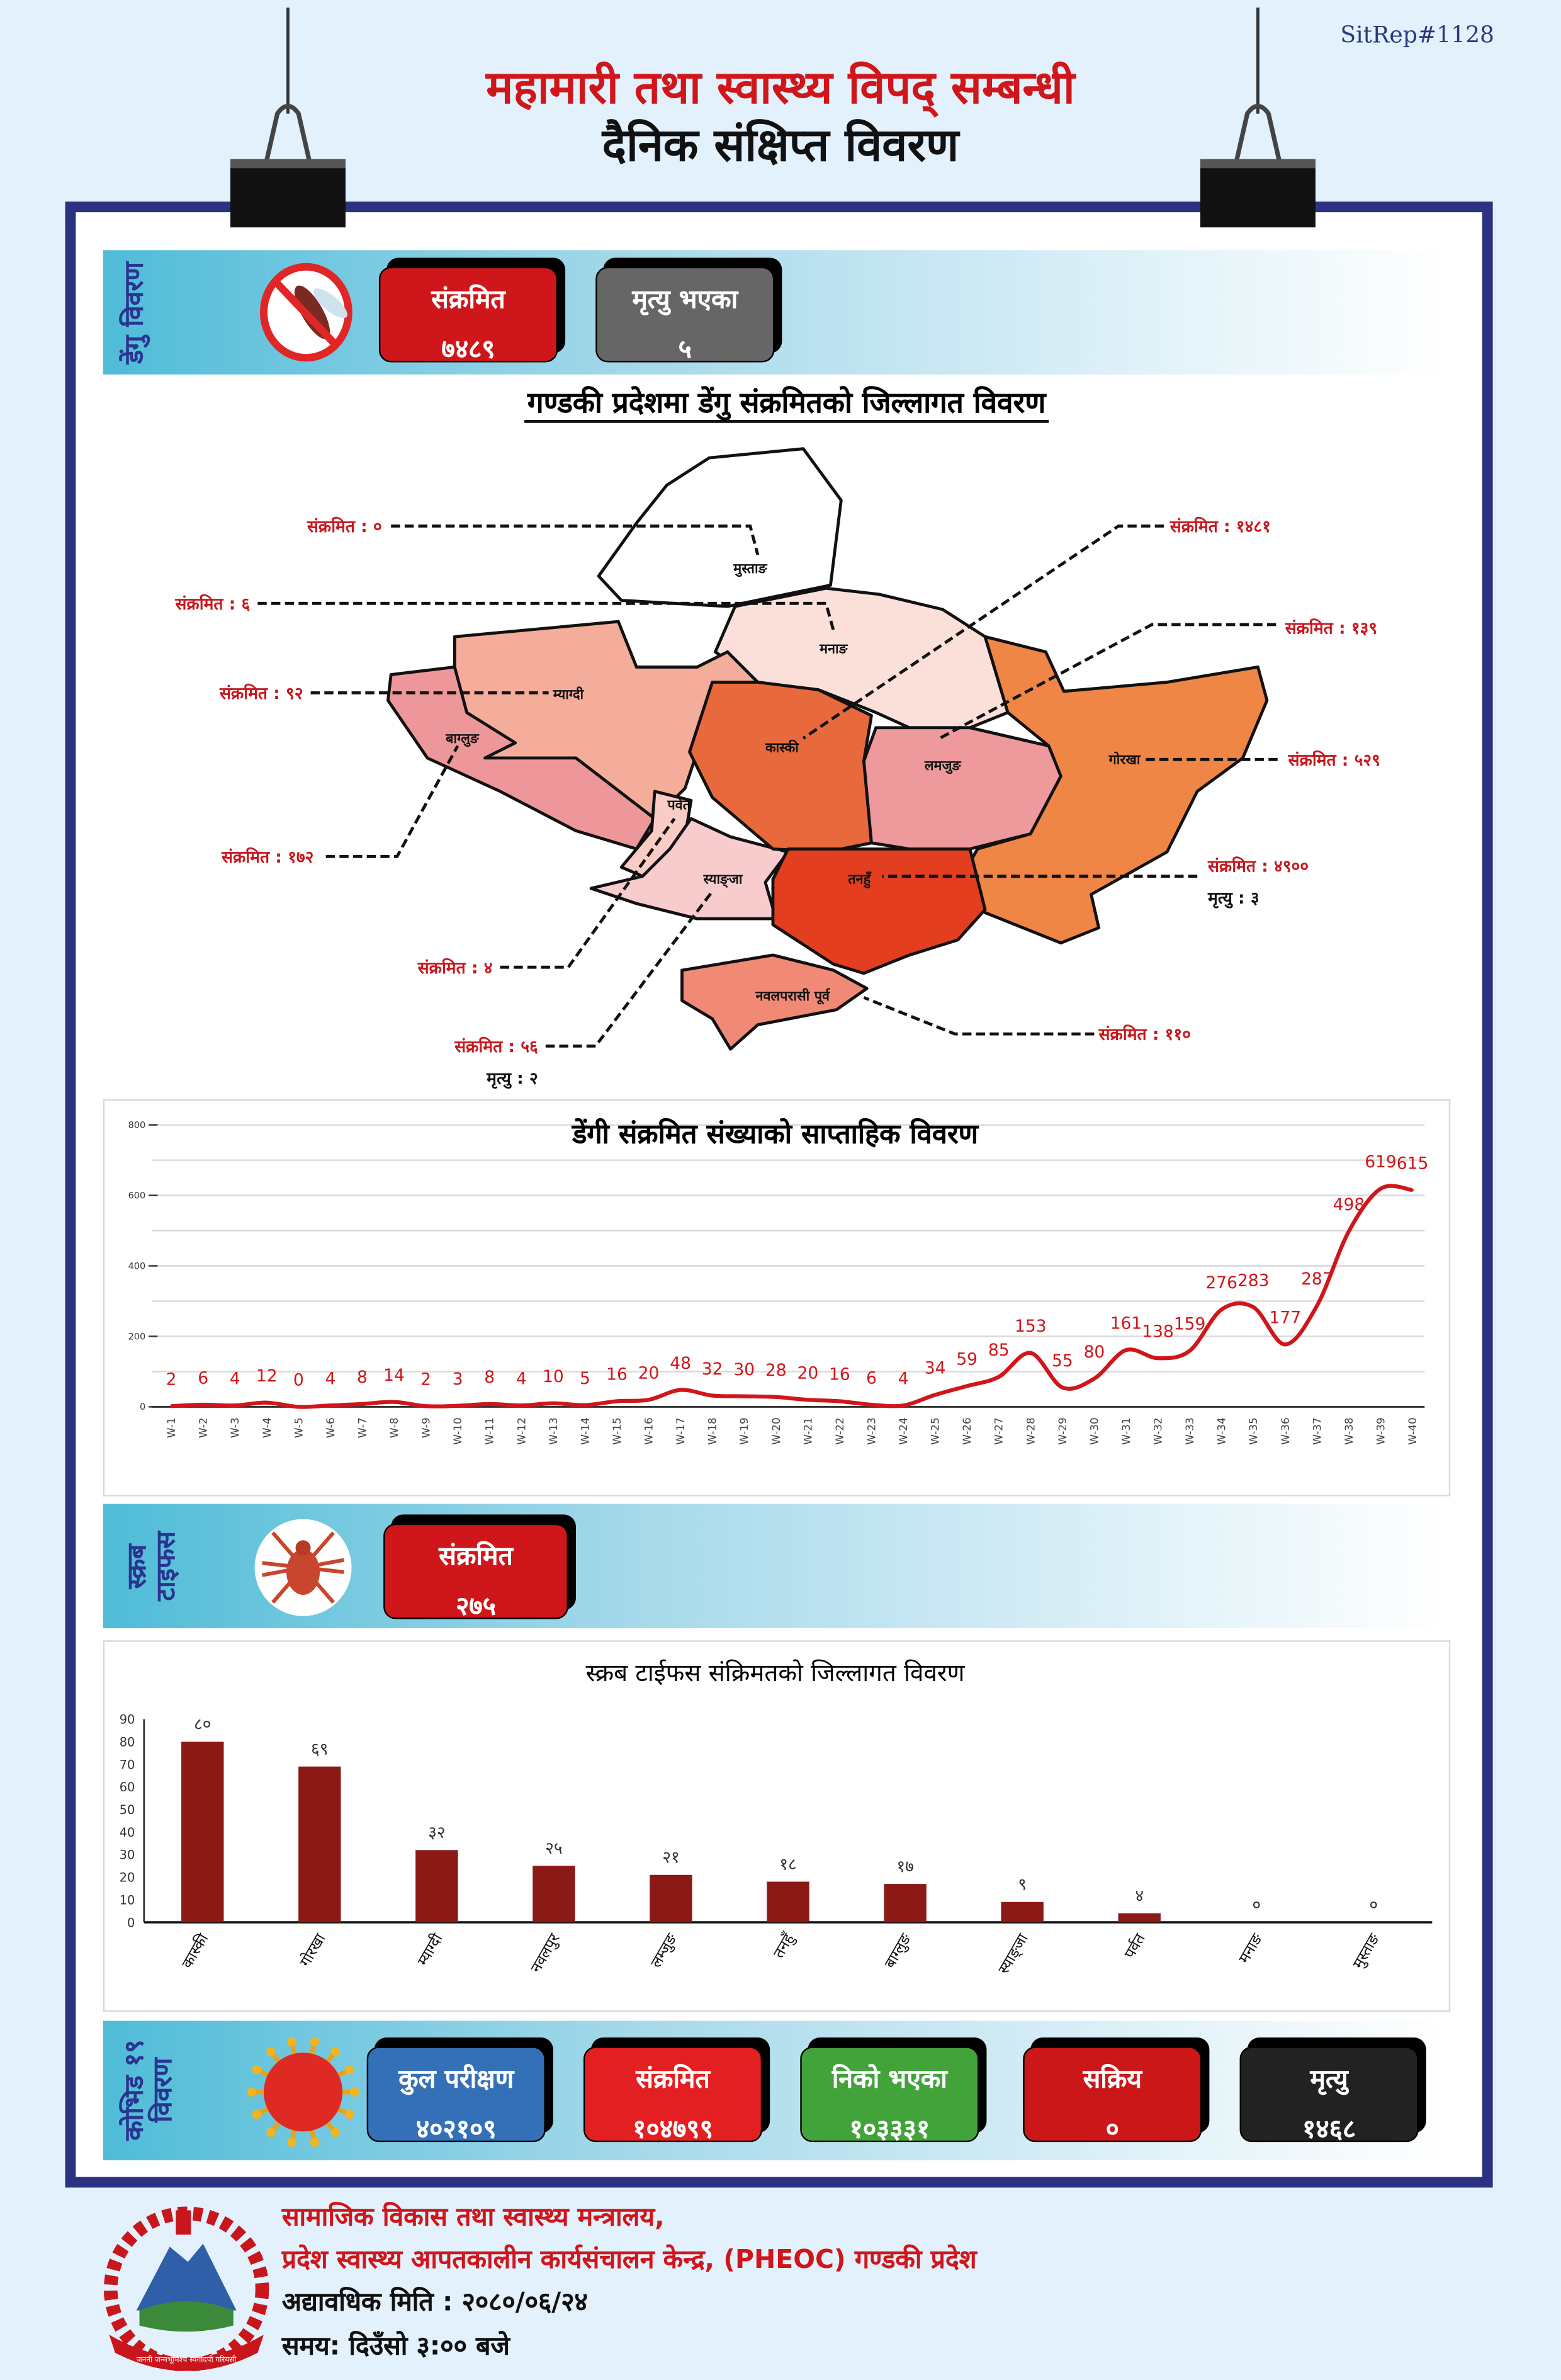 Image resolution: width=1561 pixels, height=2380 pixels. What do you see at coordinates (680, 1363) in the screenshot?
I see `data-label: 48` at bounding box center [680, 1363].